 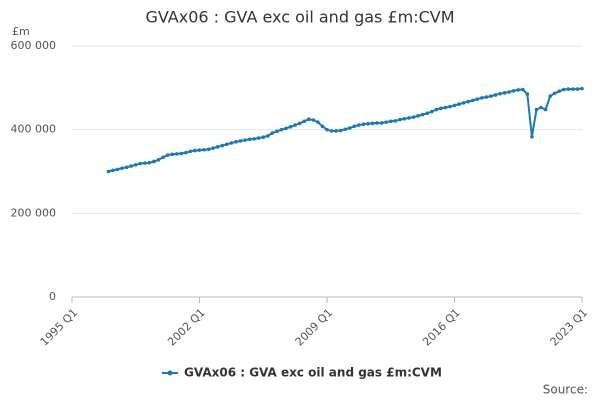 I want to click on legend-marker, so click(x=170, y=373).